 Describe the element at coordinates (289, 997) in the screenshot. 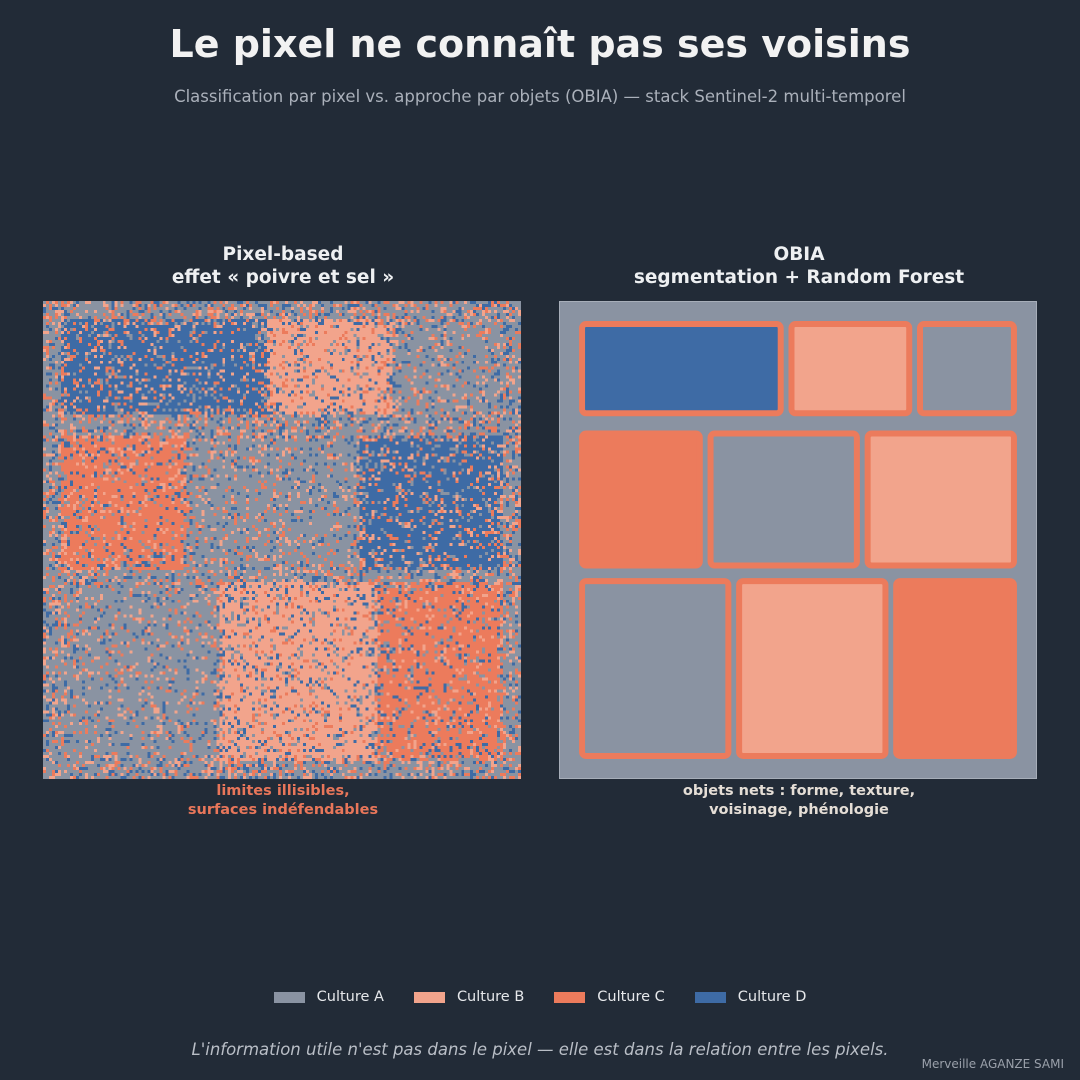

I see `legend-swatch-culture-a` at that location.